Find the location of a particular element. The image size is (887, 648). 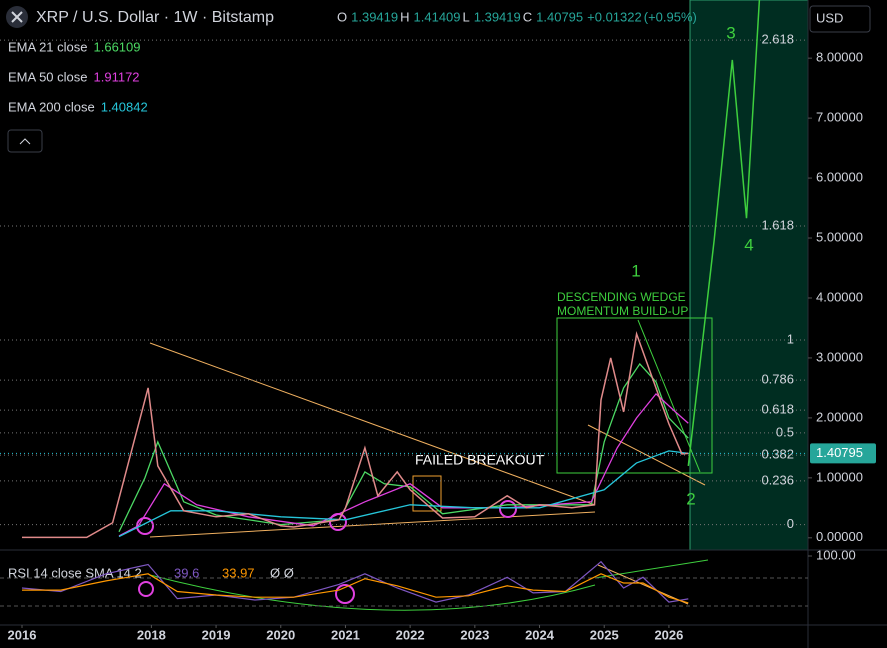

y-tick-label: 4.00000 is located at coordinates (839, 296).